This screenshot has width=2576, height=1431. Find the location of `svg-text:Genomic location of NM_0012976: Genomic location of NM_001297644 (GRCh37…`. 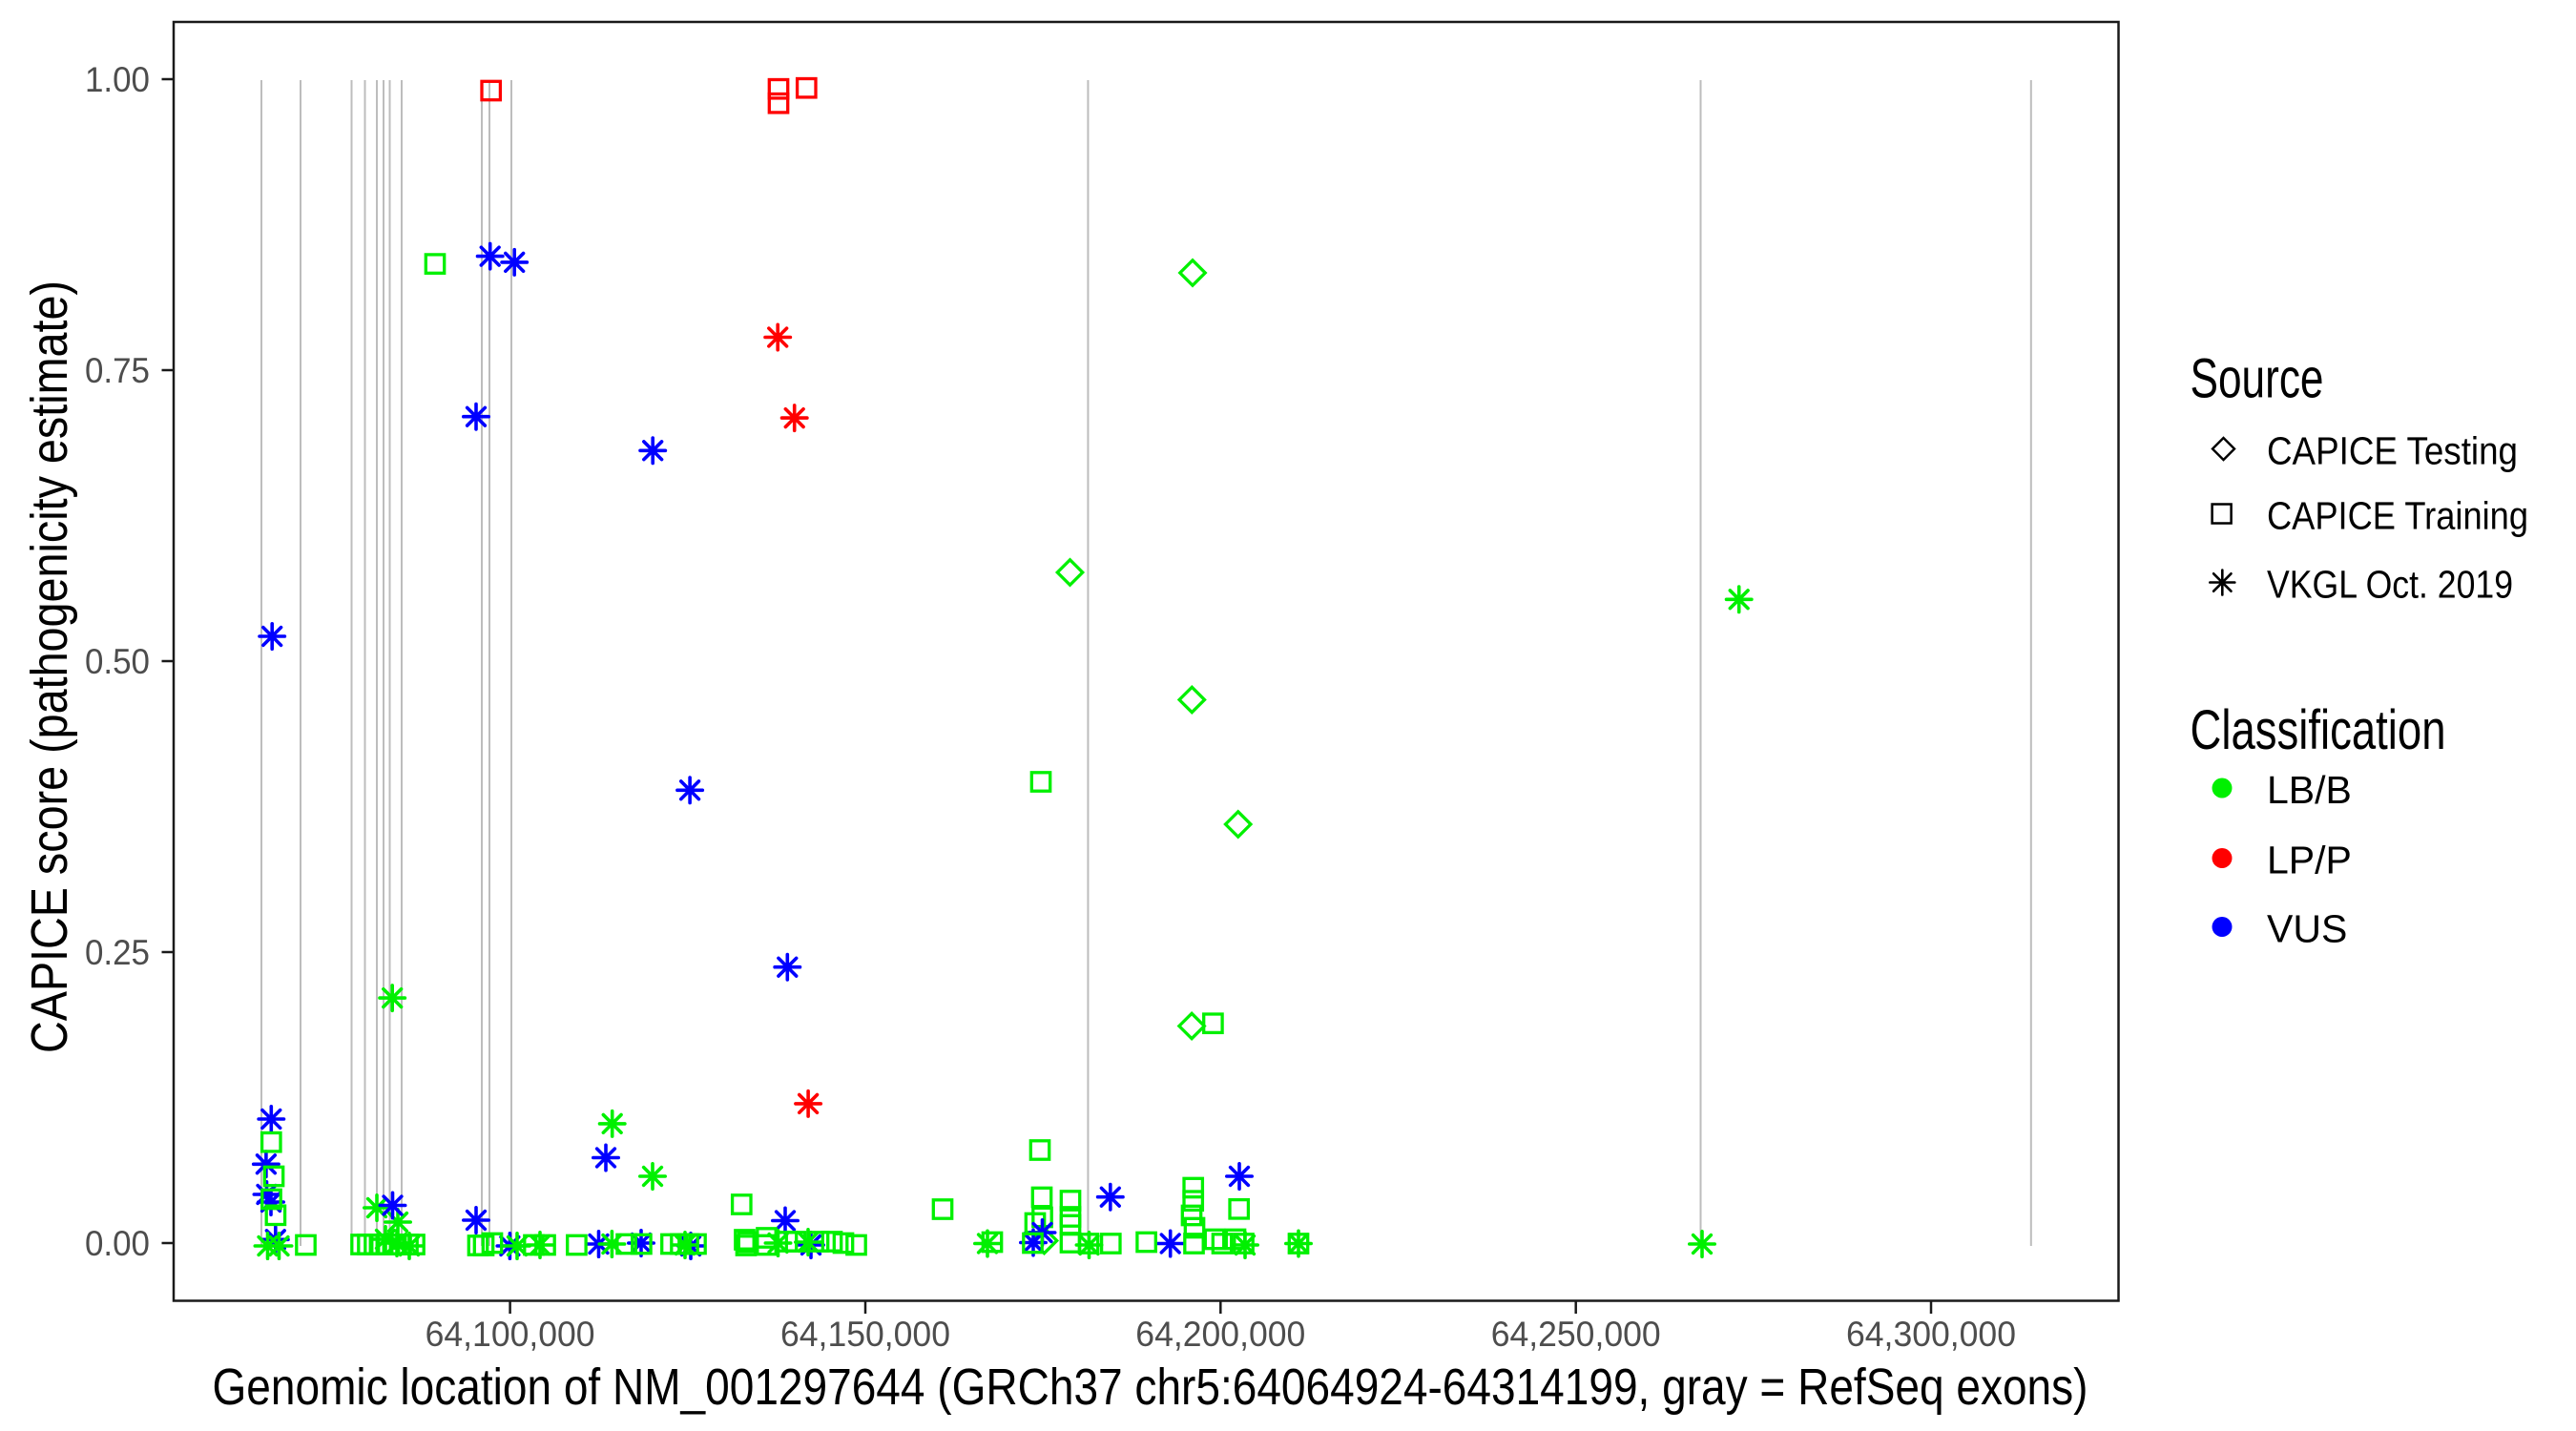

svg-text:Genomic location of NM_0012976: Genomic location of NM_001297644 (GRCh37… is located at coordinates (1150, 1387).